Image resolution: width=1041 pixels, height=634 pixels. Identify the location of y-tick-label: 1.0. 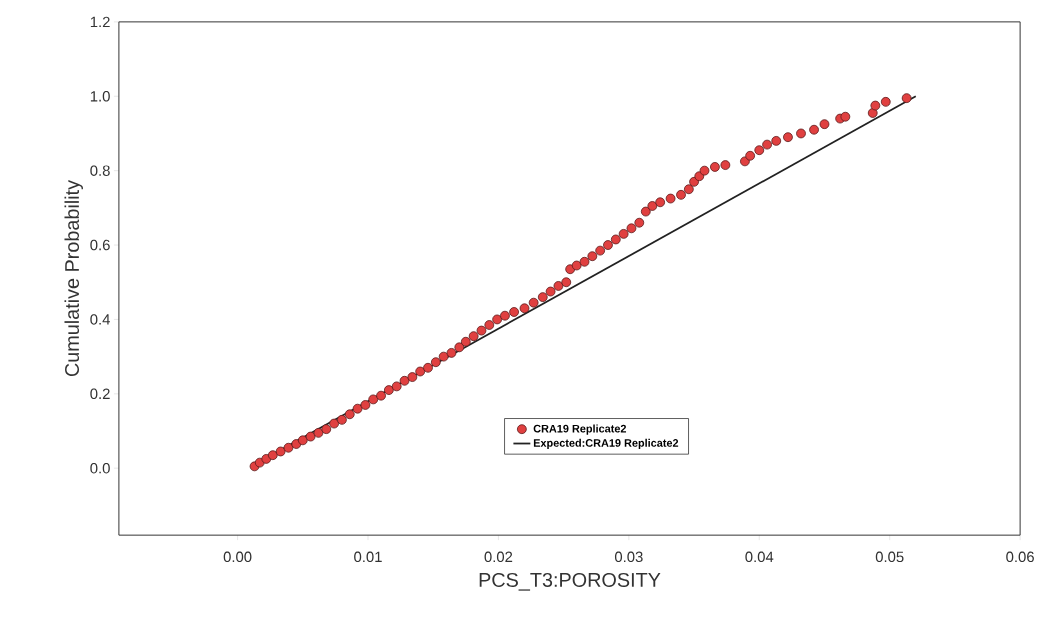
(100, 96).